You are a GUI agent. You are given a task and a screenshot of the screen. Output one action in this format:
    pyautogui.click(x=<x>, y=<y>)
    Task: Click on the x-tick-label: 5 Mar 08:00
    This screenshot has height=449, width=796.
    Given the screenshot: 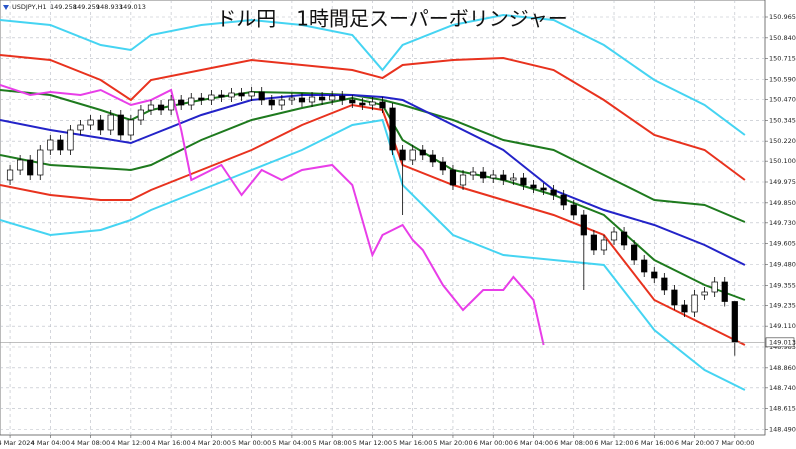 What is the action you would take?
    pyautogui.click(x=332, y=443)
    